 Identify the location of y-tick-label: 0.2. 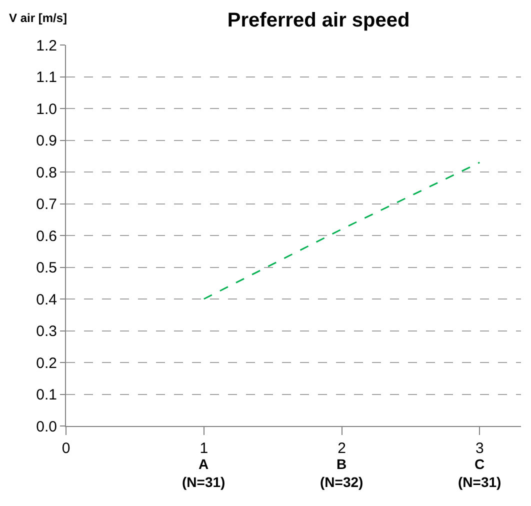
(46, 363).